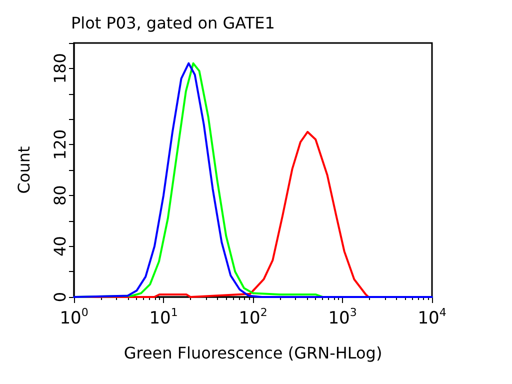 Image resolution: width=512 pixels, height=384 pixels. Describe the element at coordinates (60, 144) in the screenshot. I see `y-tick-label: 120` at that location.